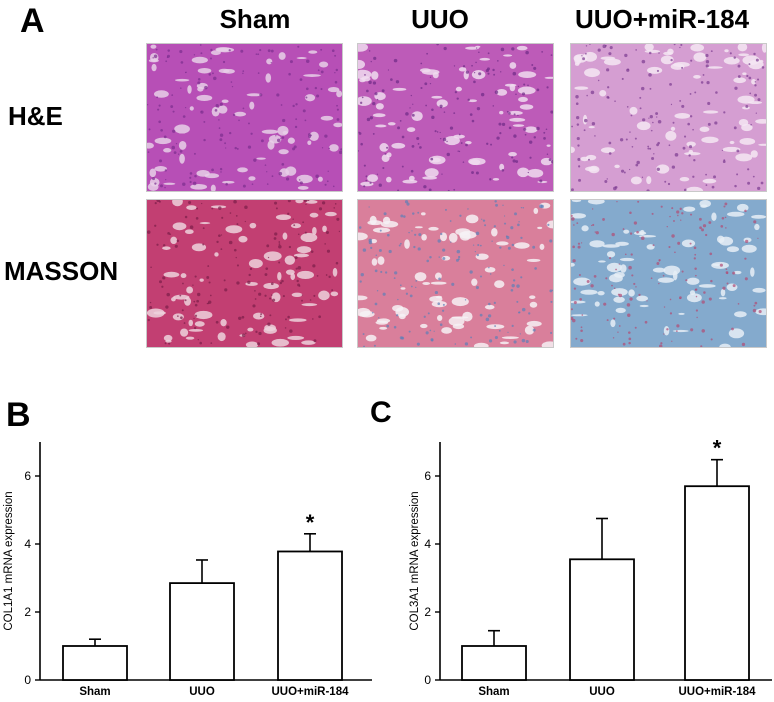  Describe the element at coordinates (427, 476) in the screenshot. I see `col3a1-y-tick-label: 6` at that location.